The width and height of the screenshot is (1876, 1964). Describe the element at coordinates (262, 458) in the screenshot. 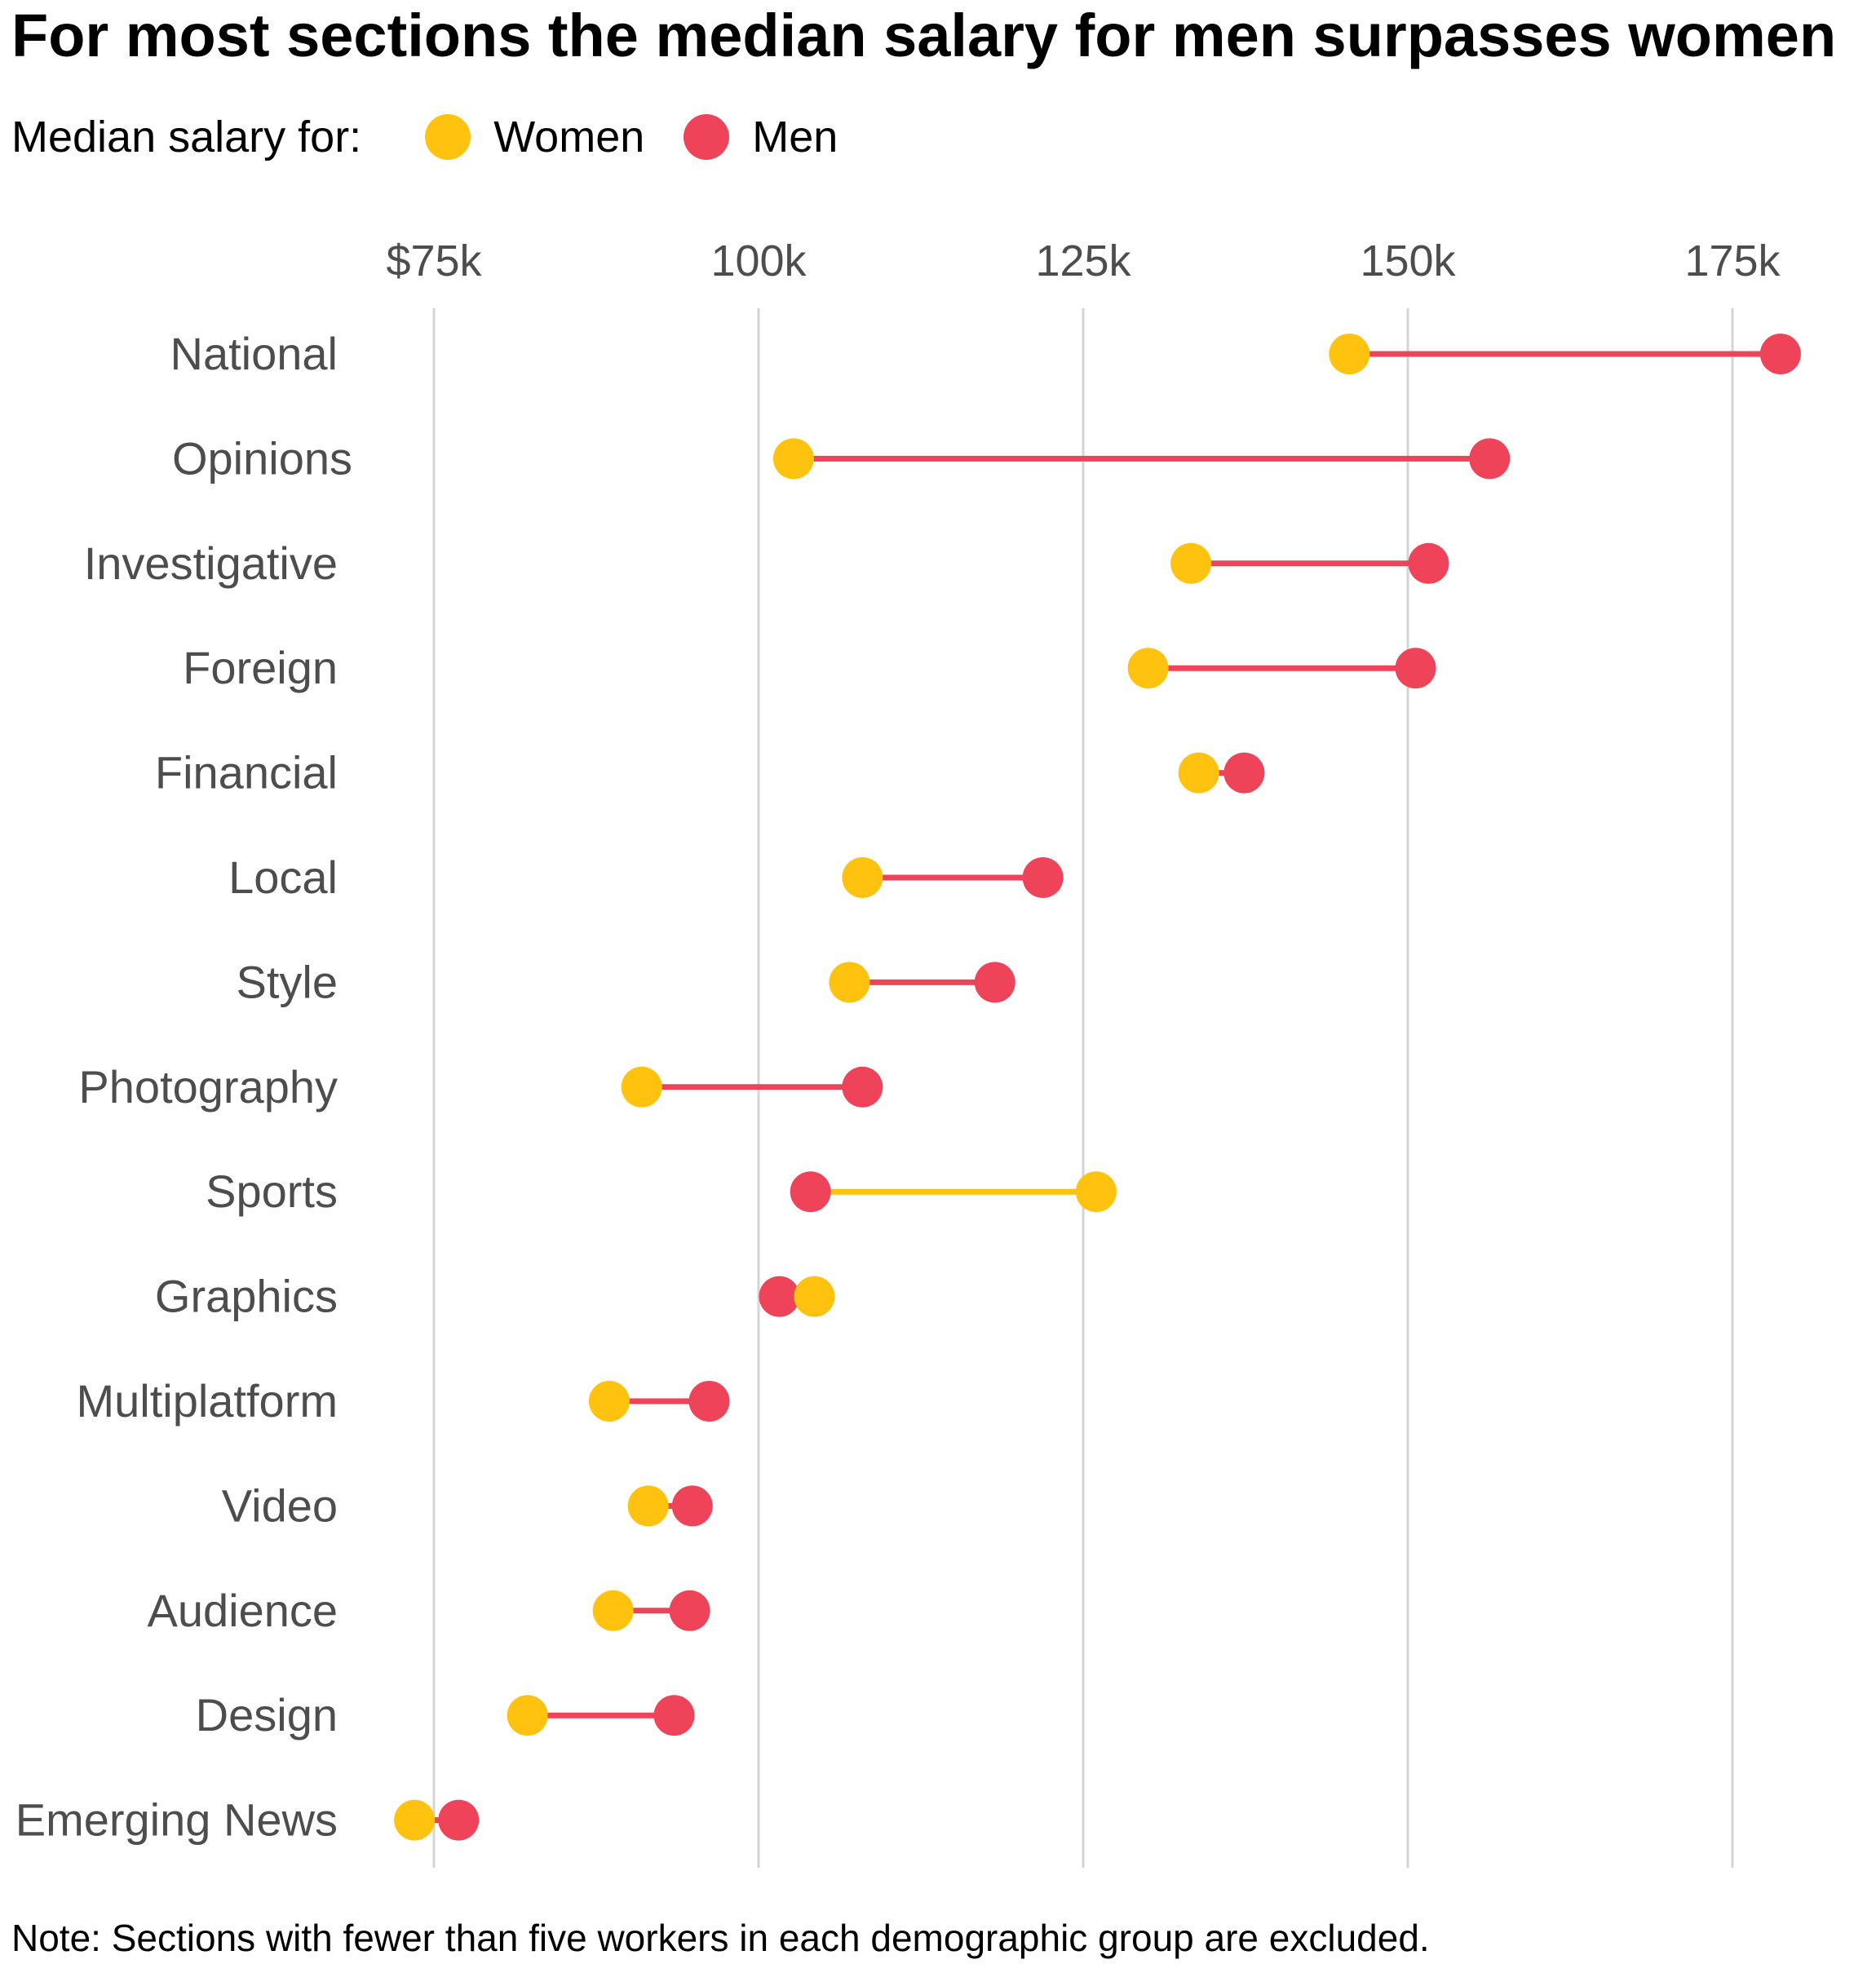

I see `category-label: Opinions` at that location.